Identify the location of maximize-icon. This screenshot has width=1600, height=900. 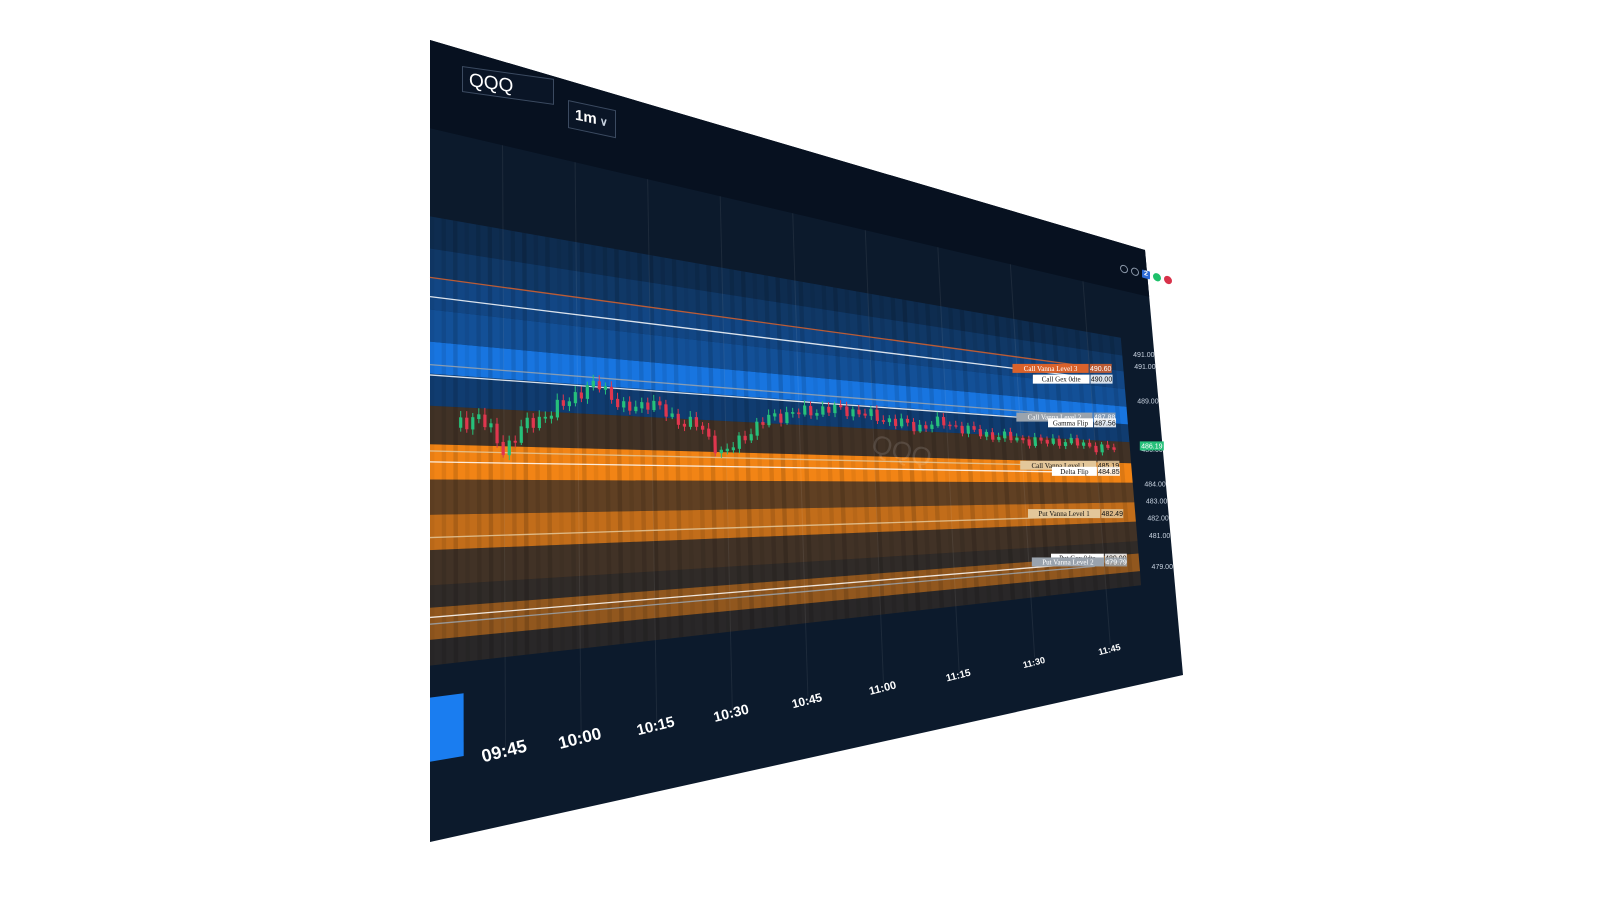
(1157, 277).